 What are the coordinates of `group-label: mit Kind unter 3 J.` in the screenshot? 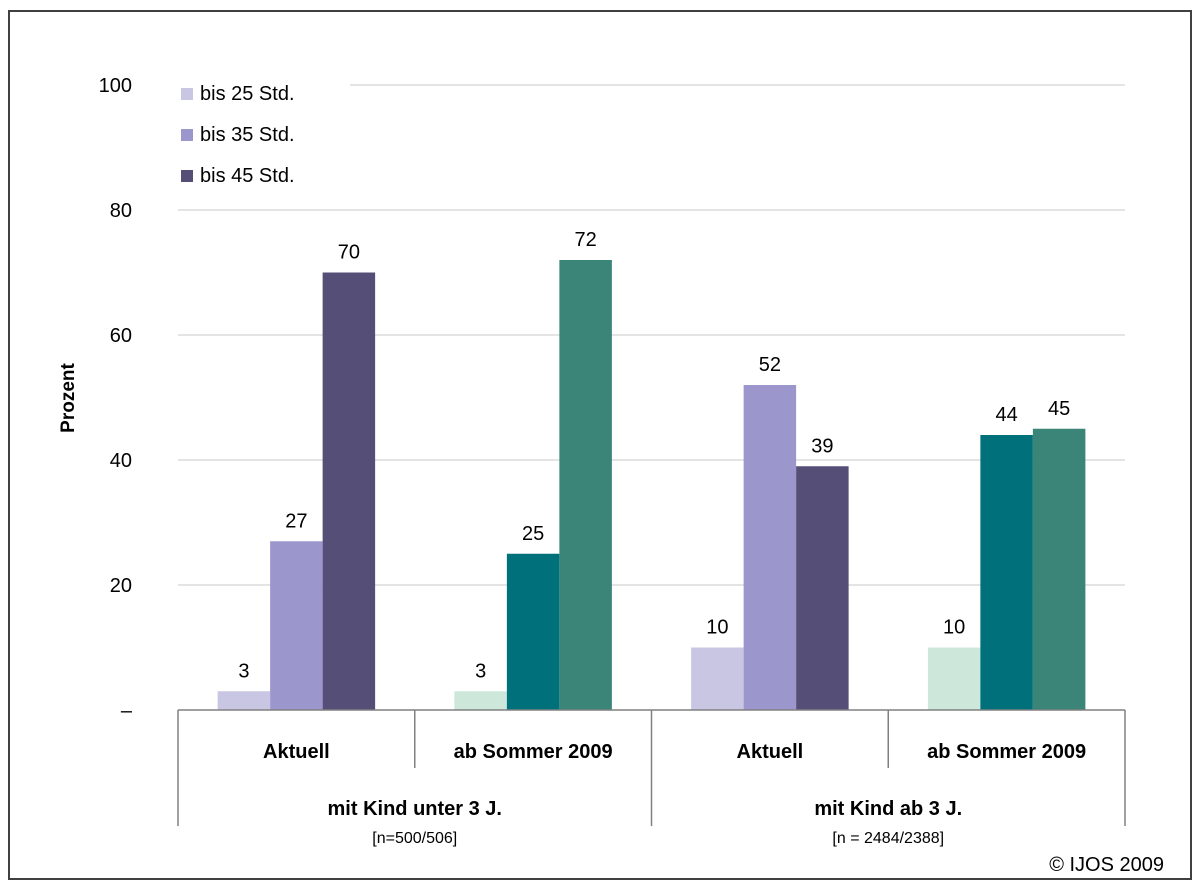 It's located at (415, 809).